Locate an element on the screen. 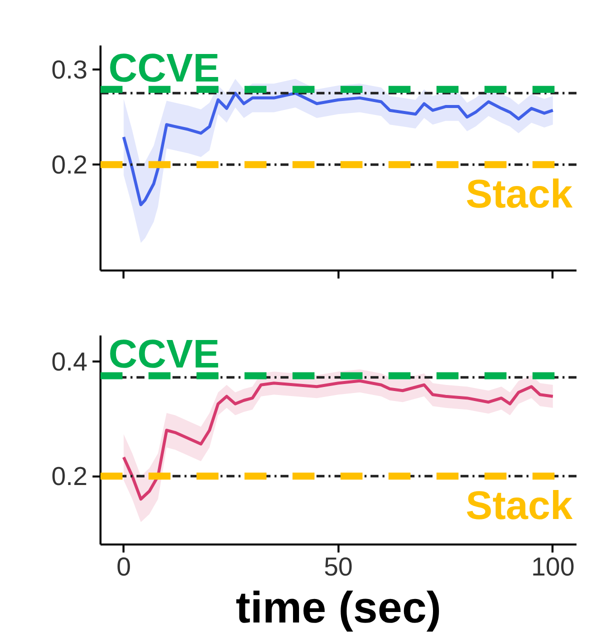 The width and height of the screenshot is (611, 644). y-tick-label: 0.3 is located at coordinates (69, 69).